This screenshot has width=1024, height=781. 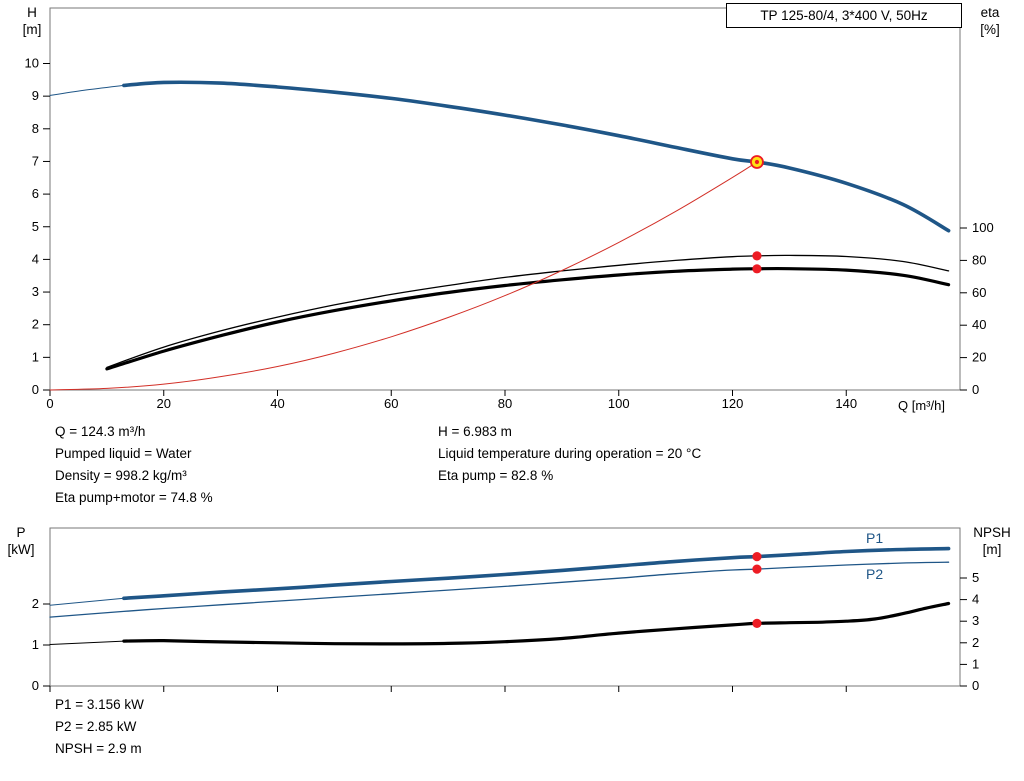 What do you see at coordinates (475, 431) in the screenshot?
I see `readout-head: H = 6.983 m` at bounding box center [475, 431].